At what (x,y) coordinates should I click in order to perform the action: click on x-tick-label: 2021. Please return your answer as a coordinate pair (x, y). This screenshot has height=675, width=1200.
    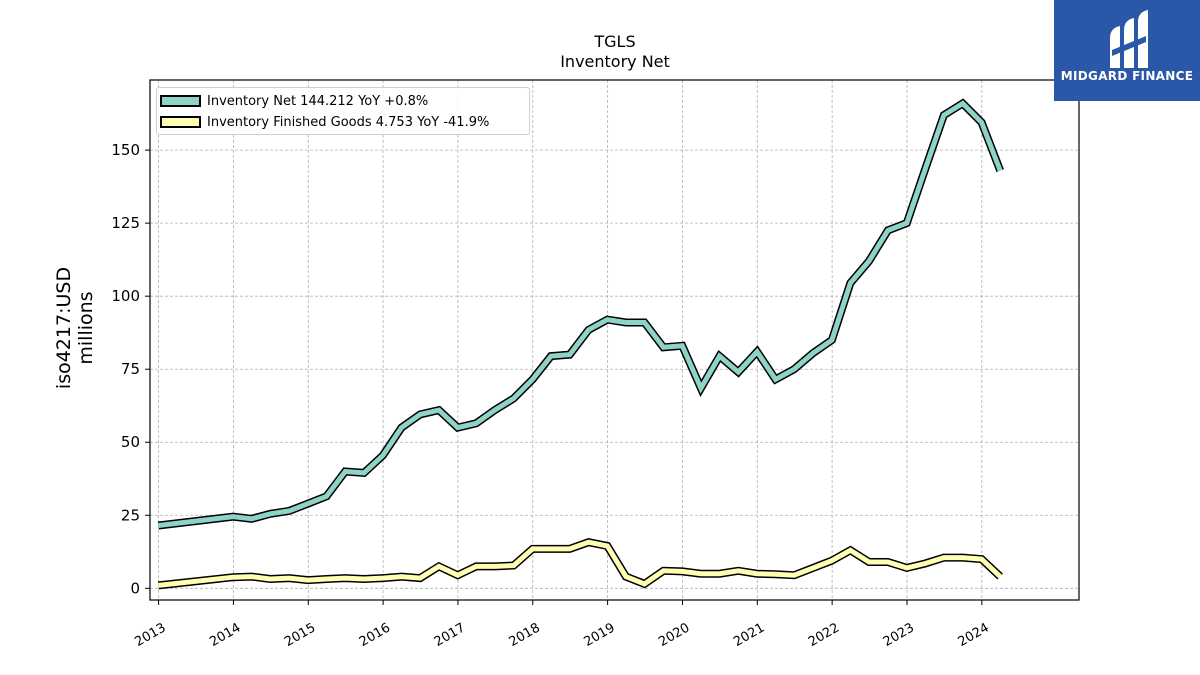
    Looking at the image, I should click on (749, 635).